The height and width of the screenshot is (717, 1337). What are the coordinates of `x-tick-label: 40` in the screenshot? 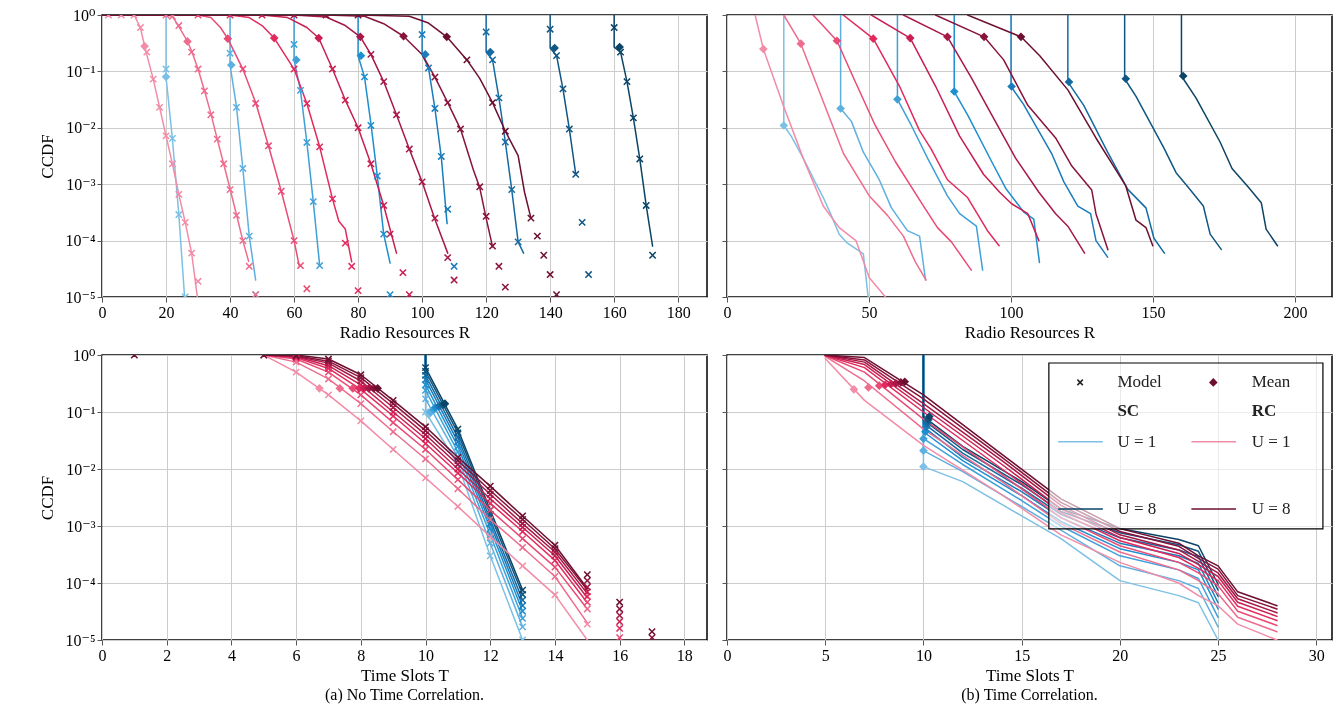 It's located at (230, 312).